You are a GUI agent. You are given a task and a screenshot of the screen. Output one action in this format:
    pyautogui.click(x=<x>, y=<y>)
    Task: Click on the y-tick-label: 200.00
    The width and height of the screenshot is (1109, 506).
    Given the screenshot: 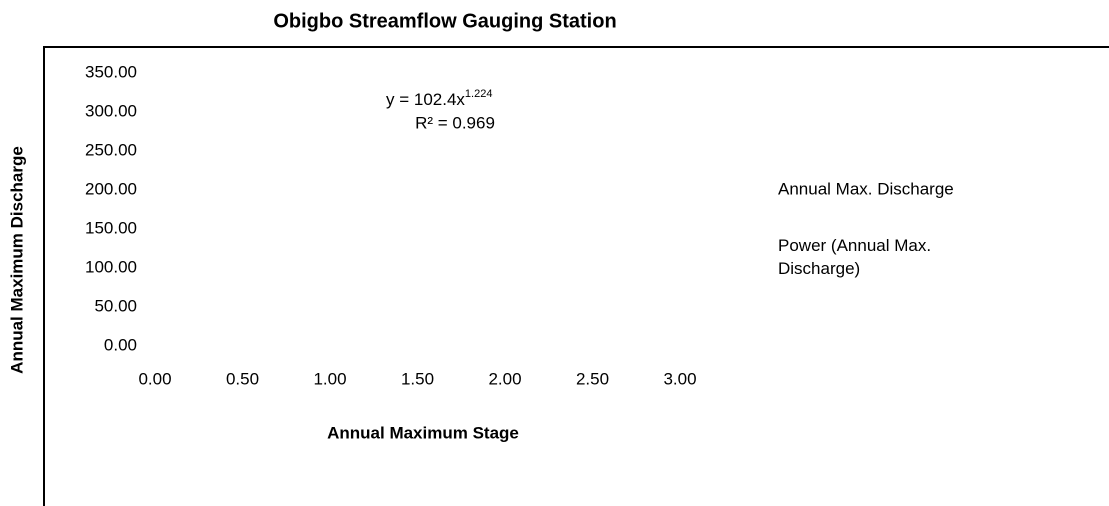 What is the action you would take?
    pyautogui.click(x=111, y=188)
    